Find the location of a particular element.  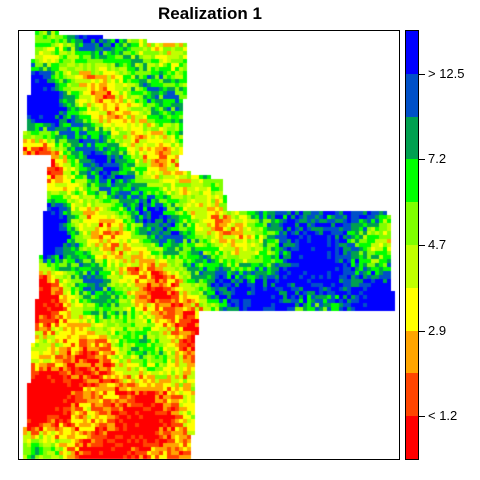

colorbar-tick-label: < 1.2 is located at coordinates (443, 416).